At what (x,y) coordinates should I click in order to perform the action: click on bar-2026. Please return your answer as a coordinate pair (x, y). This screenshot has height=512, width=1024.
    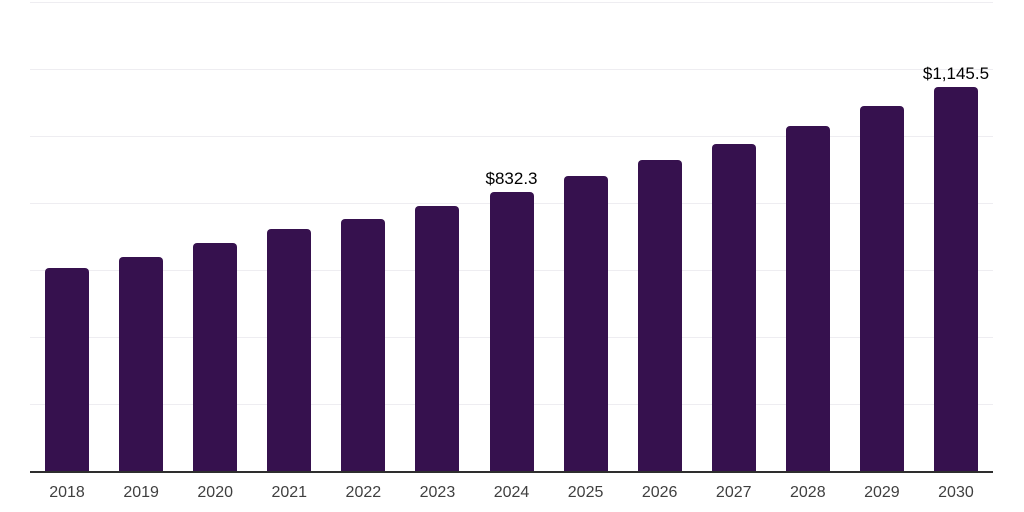
    Looking at the image, I should click on (659, 315).